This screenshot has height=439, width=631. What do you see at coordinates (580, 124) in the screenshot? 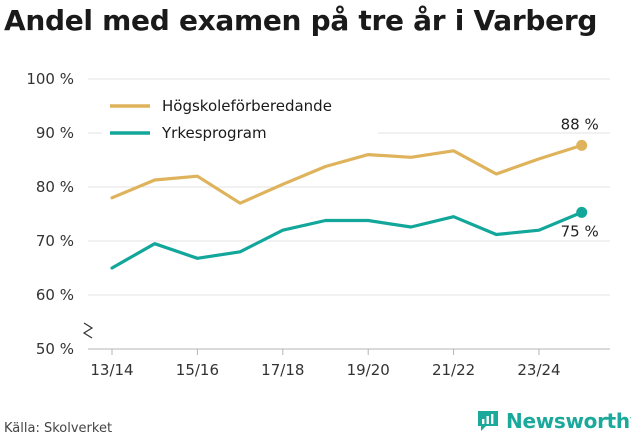
I see `end-value-label: 88 %` at bounding box center [580, 124].